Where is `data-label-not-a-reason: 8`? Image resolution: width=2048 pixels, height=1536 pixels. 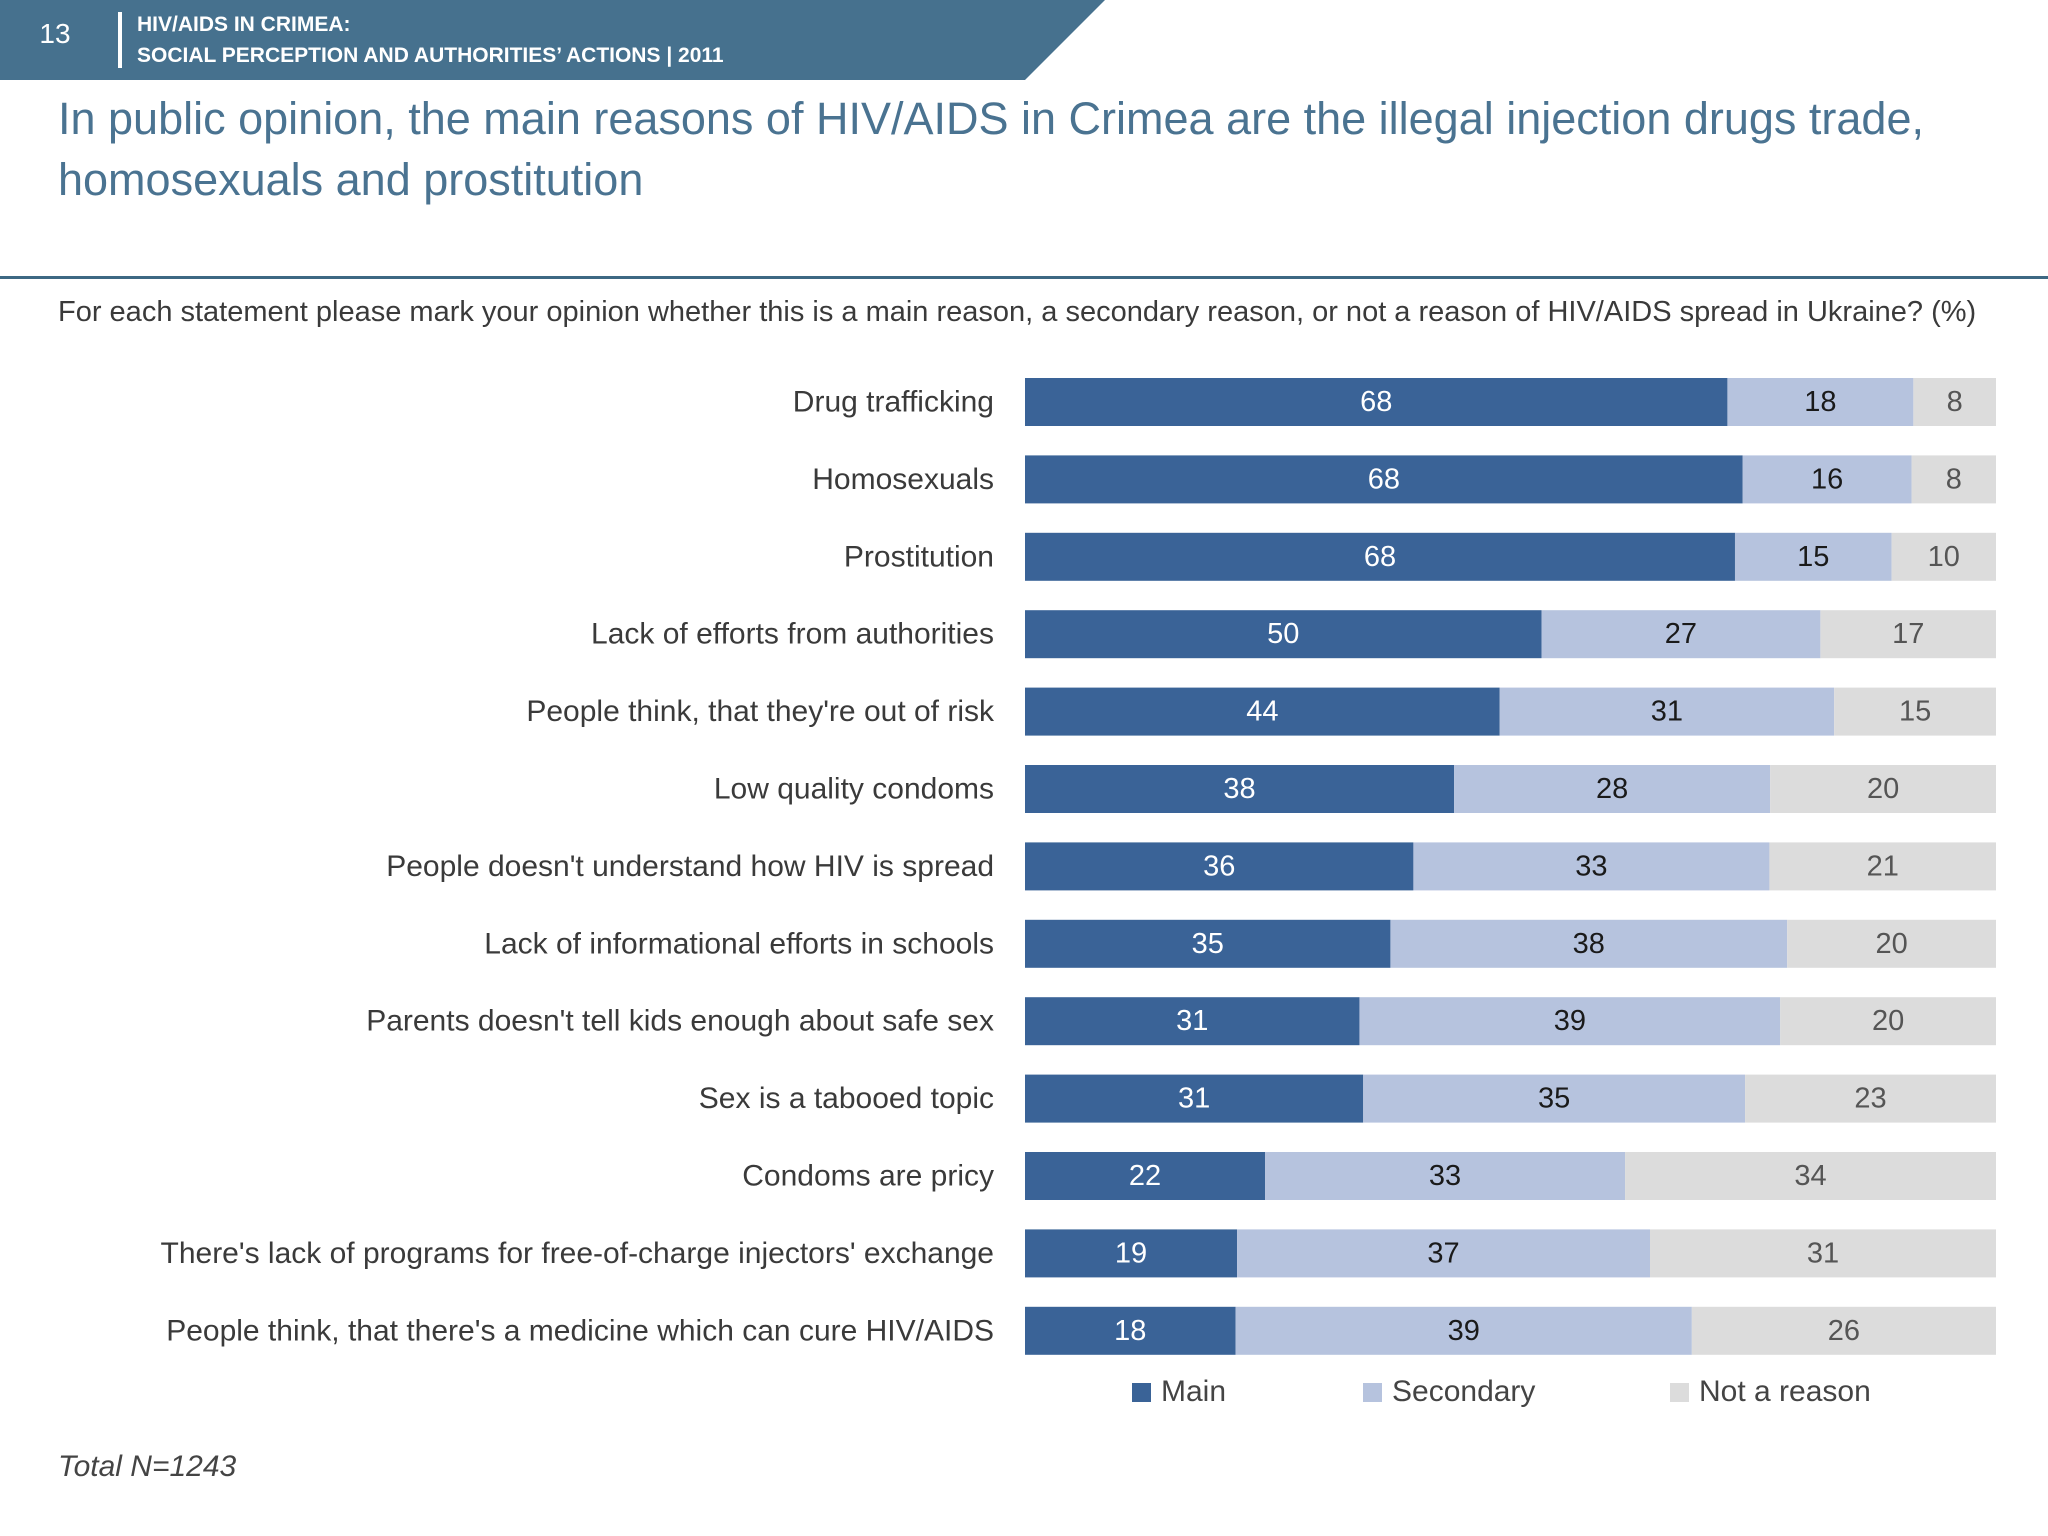 data-label-not-a-reason: 8 is located at coordinates (1954, 479).